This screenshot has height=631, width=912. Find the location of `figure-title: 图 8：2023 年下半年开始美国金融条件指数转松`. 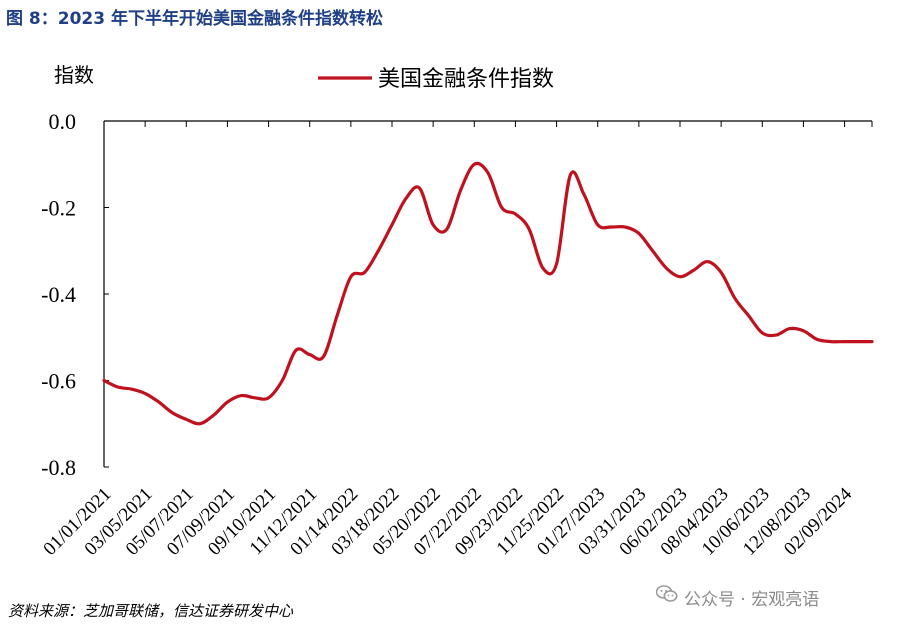

figure-title: 图 8：2023 年下半年开始美国金融条件指数转松 is located at coordinates (194, 19).